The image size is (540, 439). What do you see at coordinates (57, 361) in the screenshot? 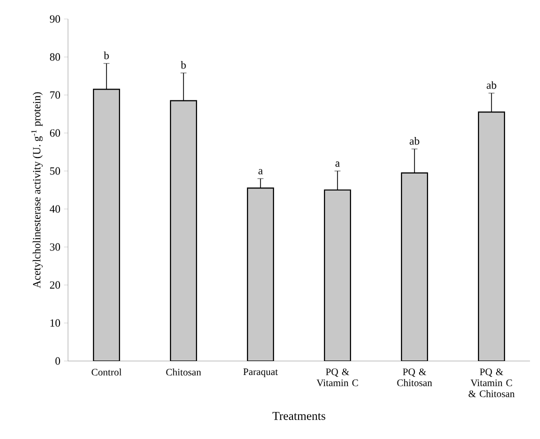
I see `y-tick-label: 0` at bounding box center [57, 361].